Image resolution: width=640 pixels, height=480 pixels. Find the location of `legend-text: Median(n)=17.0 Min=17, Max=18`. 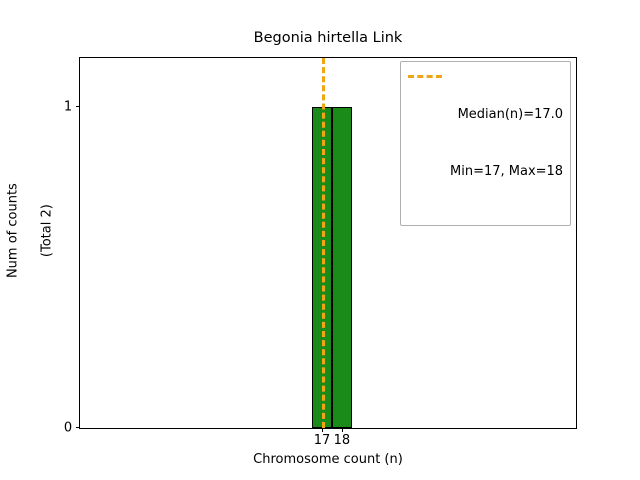

legend-text: Median(n)=17.0 Min=17, Max=18 is located at coordinates (506, 143).